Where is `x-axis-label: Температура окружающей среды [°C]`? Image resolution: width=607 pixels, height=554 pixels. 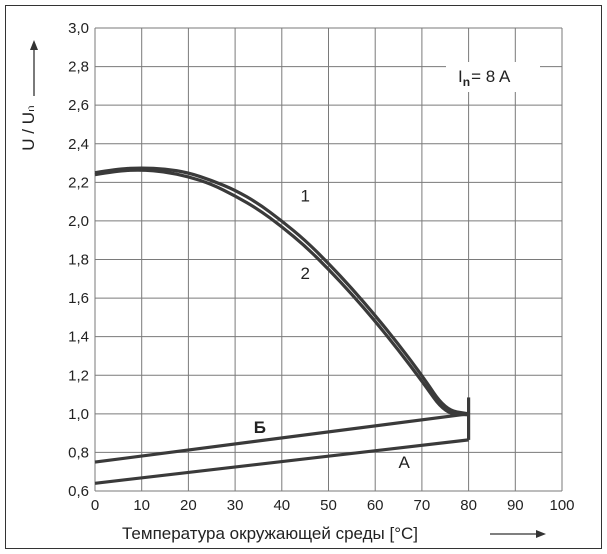
x-axis-label: Температура окружающей среды [°C] is located at coordinates (270, 533).